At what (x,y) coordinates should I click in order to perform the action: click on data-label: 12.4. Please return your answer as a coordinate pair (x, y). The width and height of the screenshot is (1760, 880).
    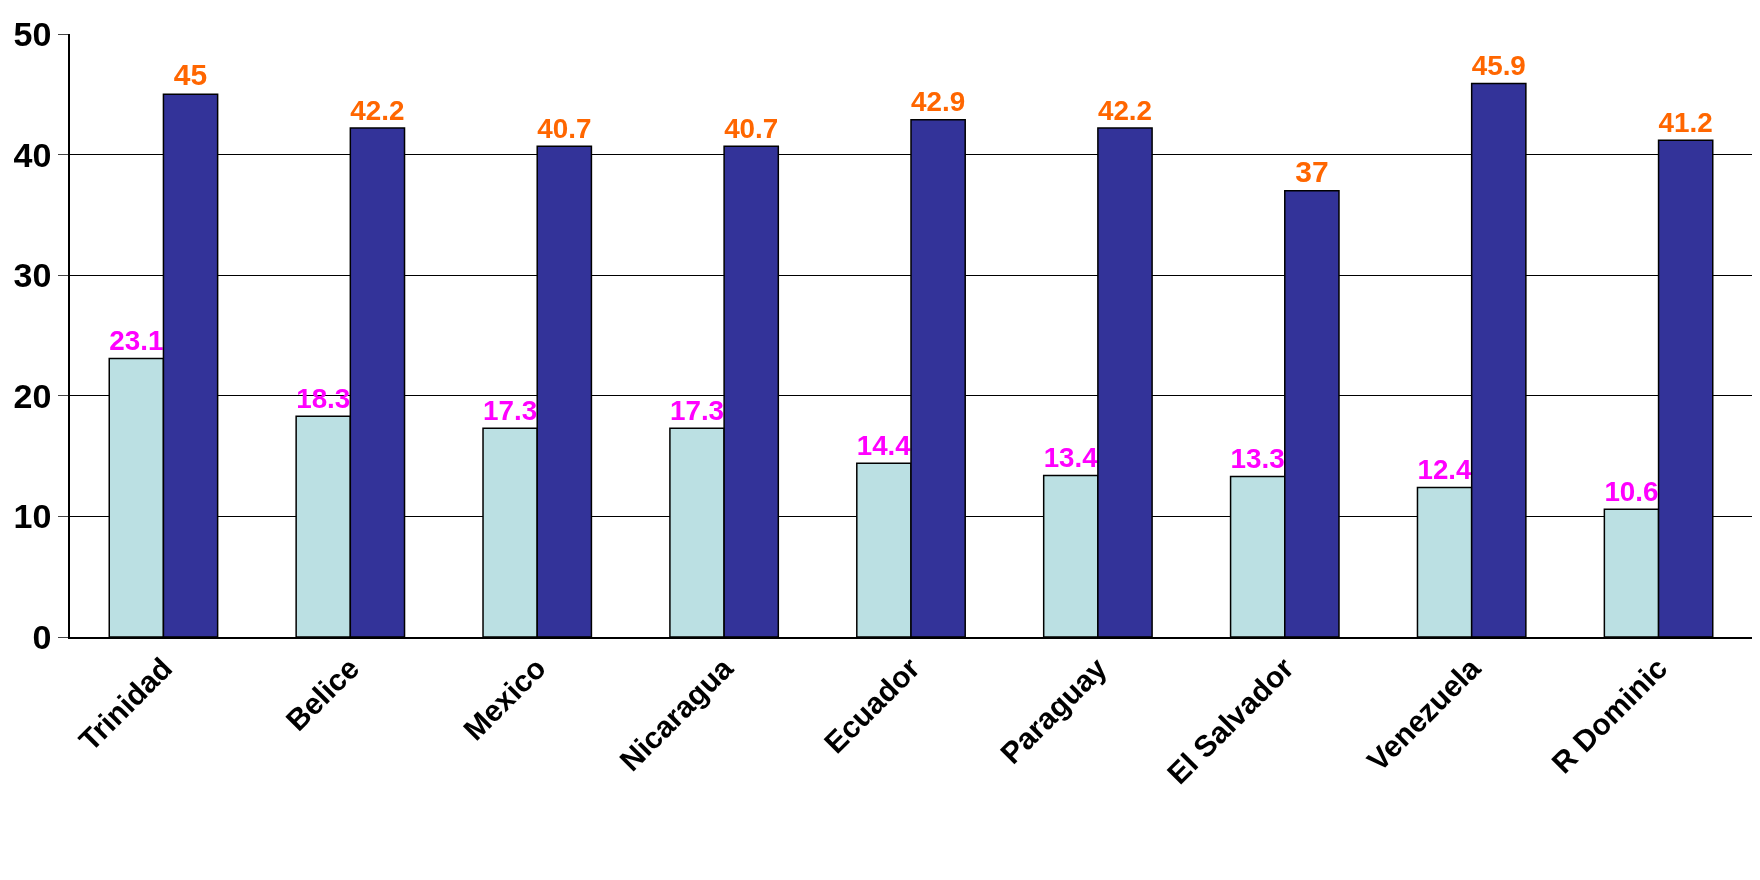
    Looking at the image, I should click on (1444, 469).